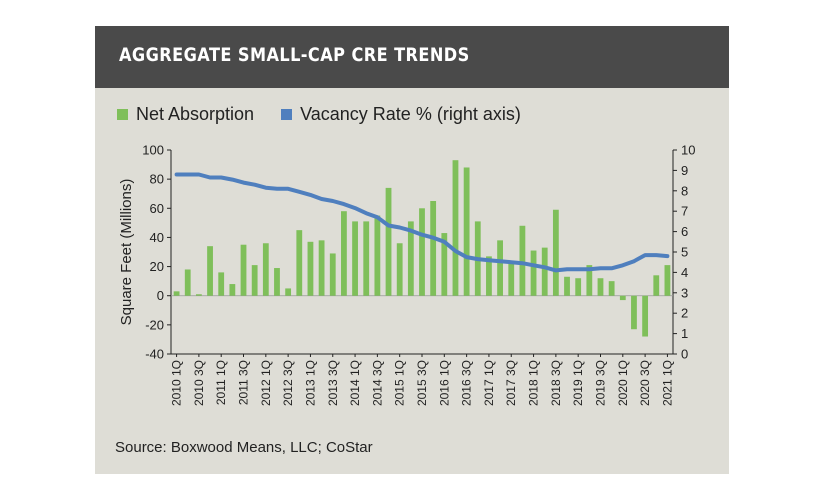  What do you see at coordinates (157, 208) in the screenshot?
I see `y-tick-label-left: 60` at bounding box center [157, 208].